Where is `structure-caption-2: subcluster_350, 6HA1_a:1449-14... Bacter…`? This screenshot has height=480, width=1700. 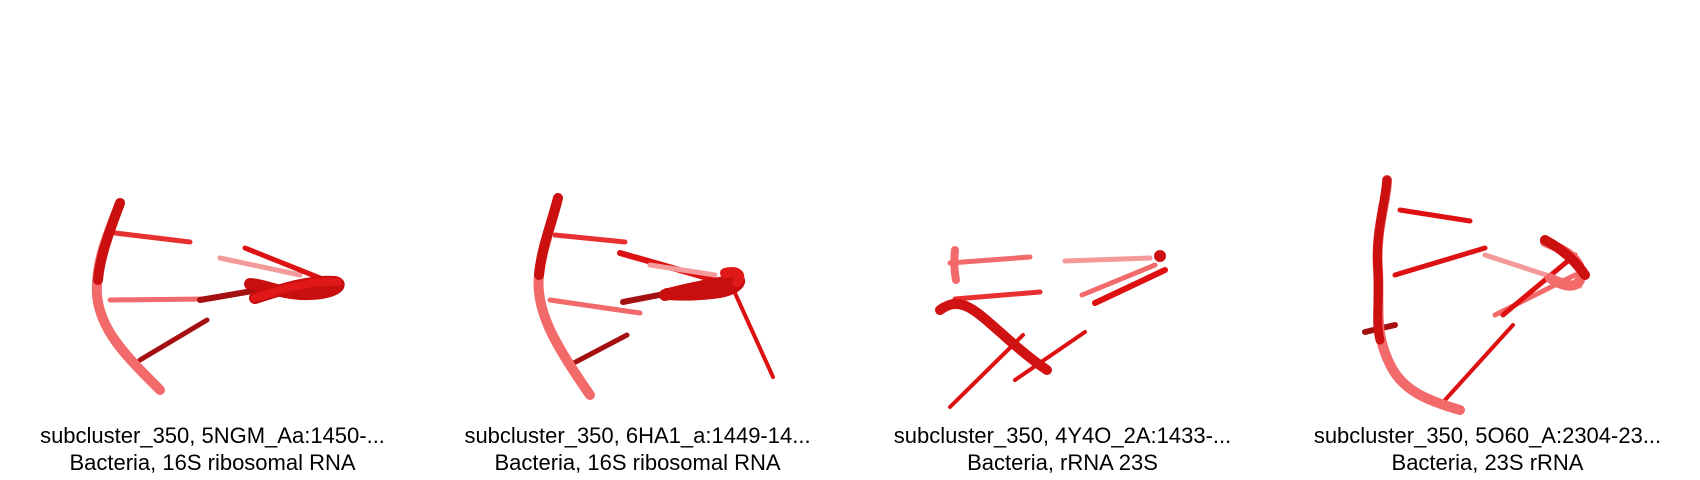
structure-caption-2: subcluster_350, 6HA1_a:1449-14... Bacter… is located at coordinates (637, 449).